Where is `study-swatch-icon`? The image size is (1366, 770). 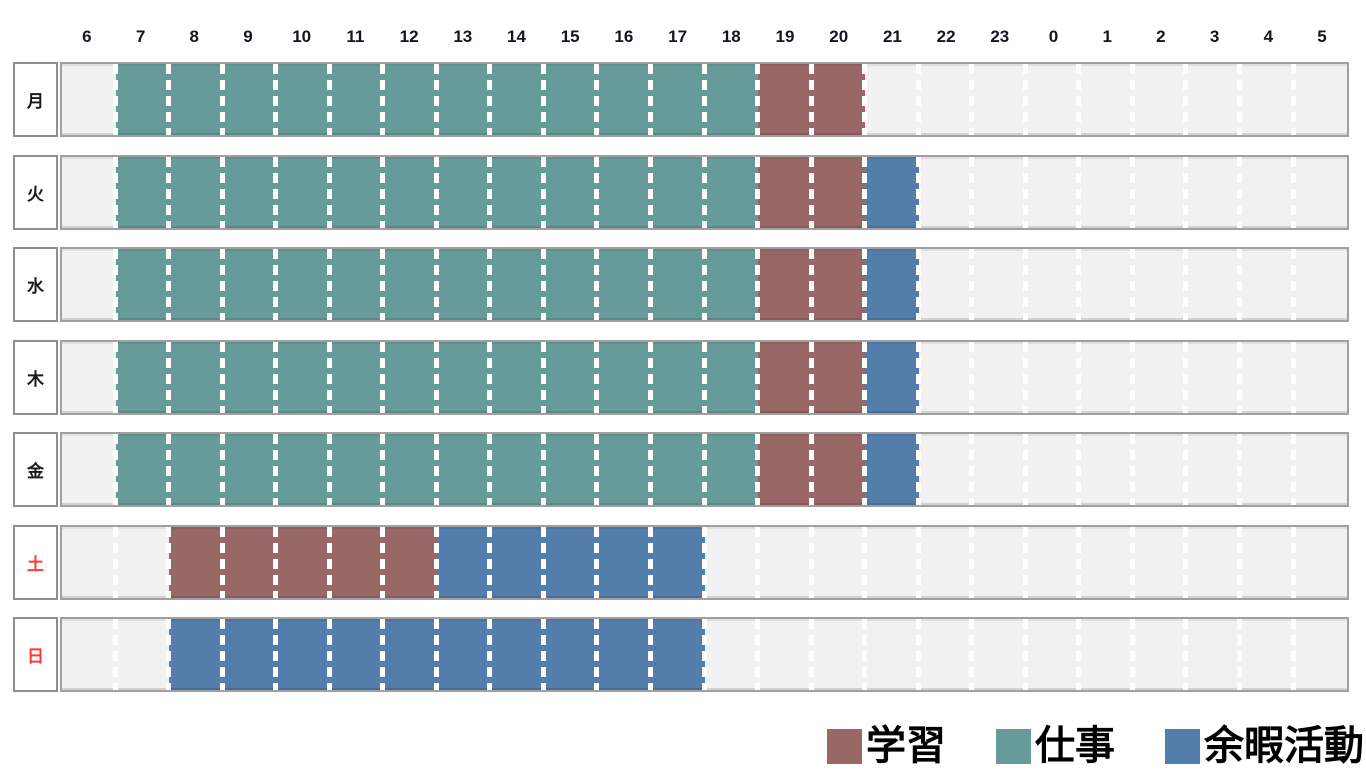
study-swatch-icon is located at coordinates (844, 746).